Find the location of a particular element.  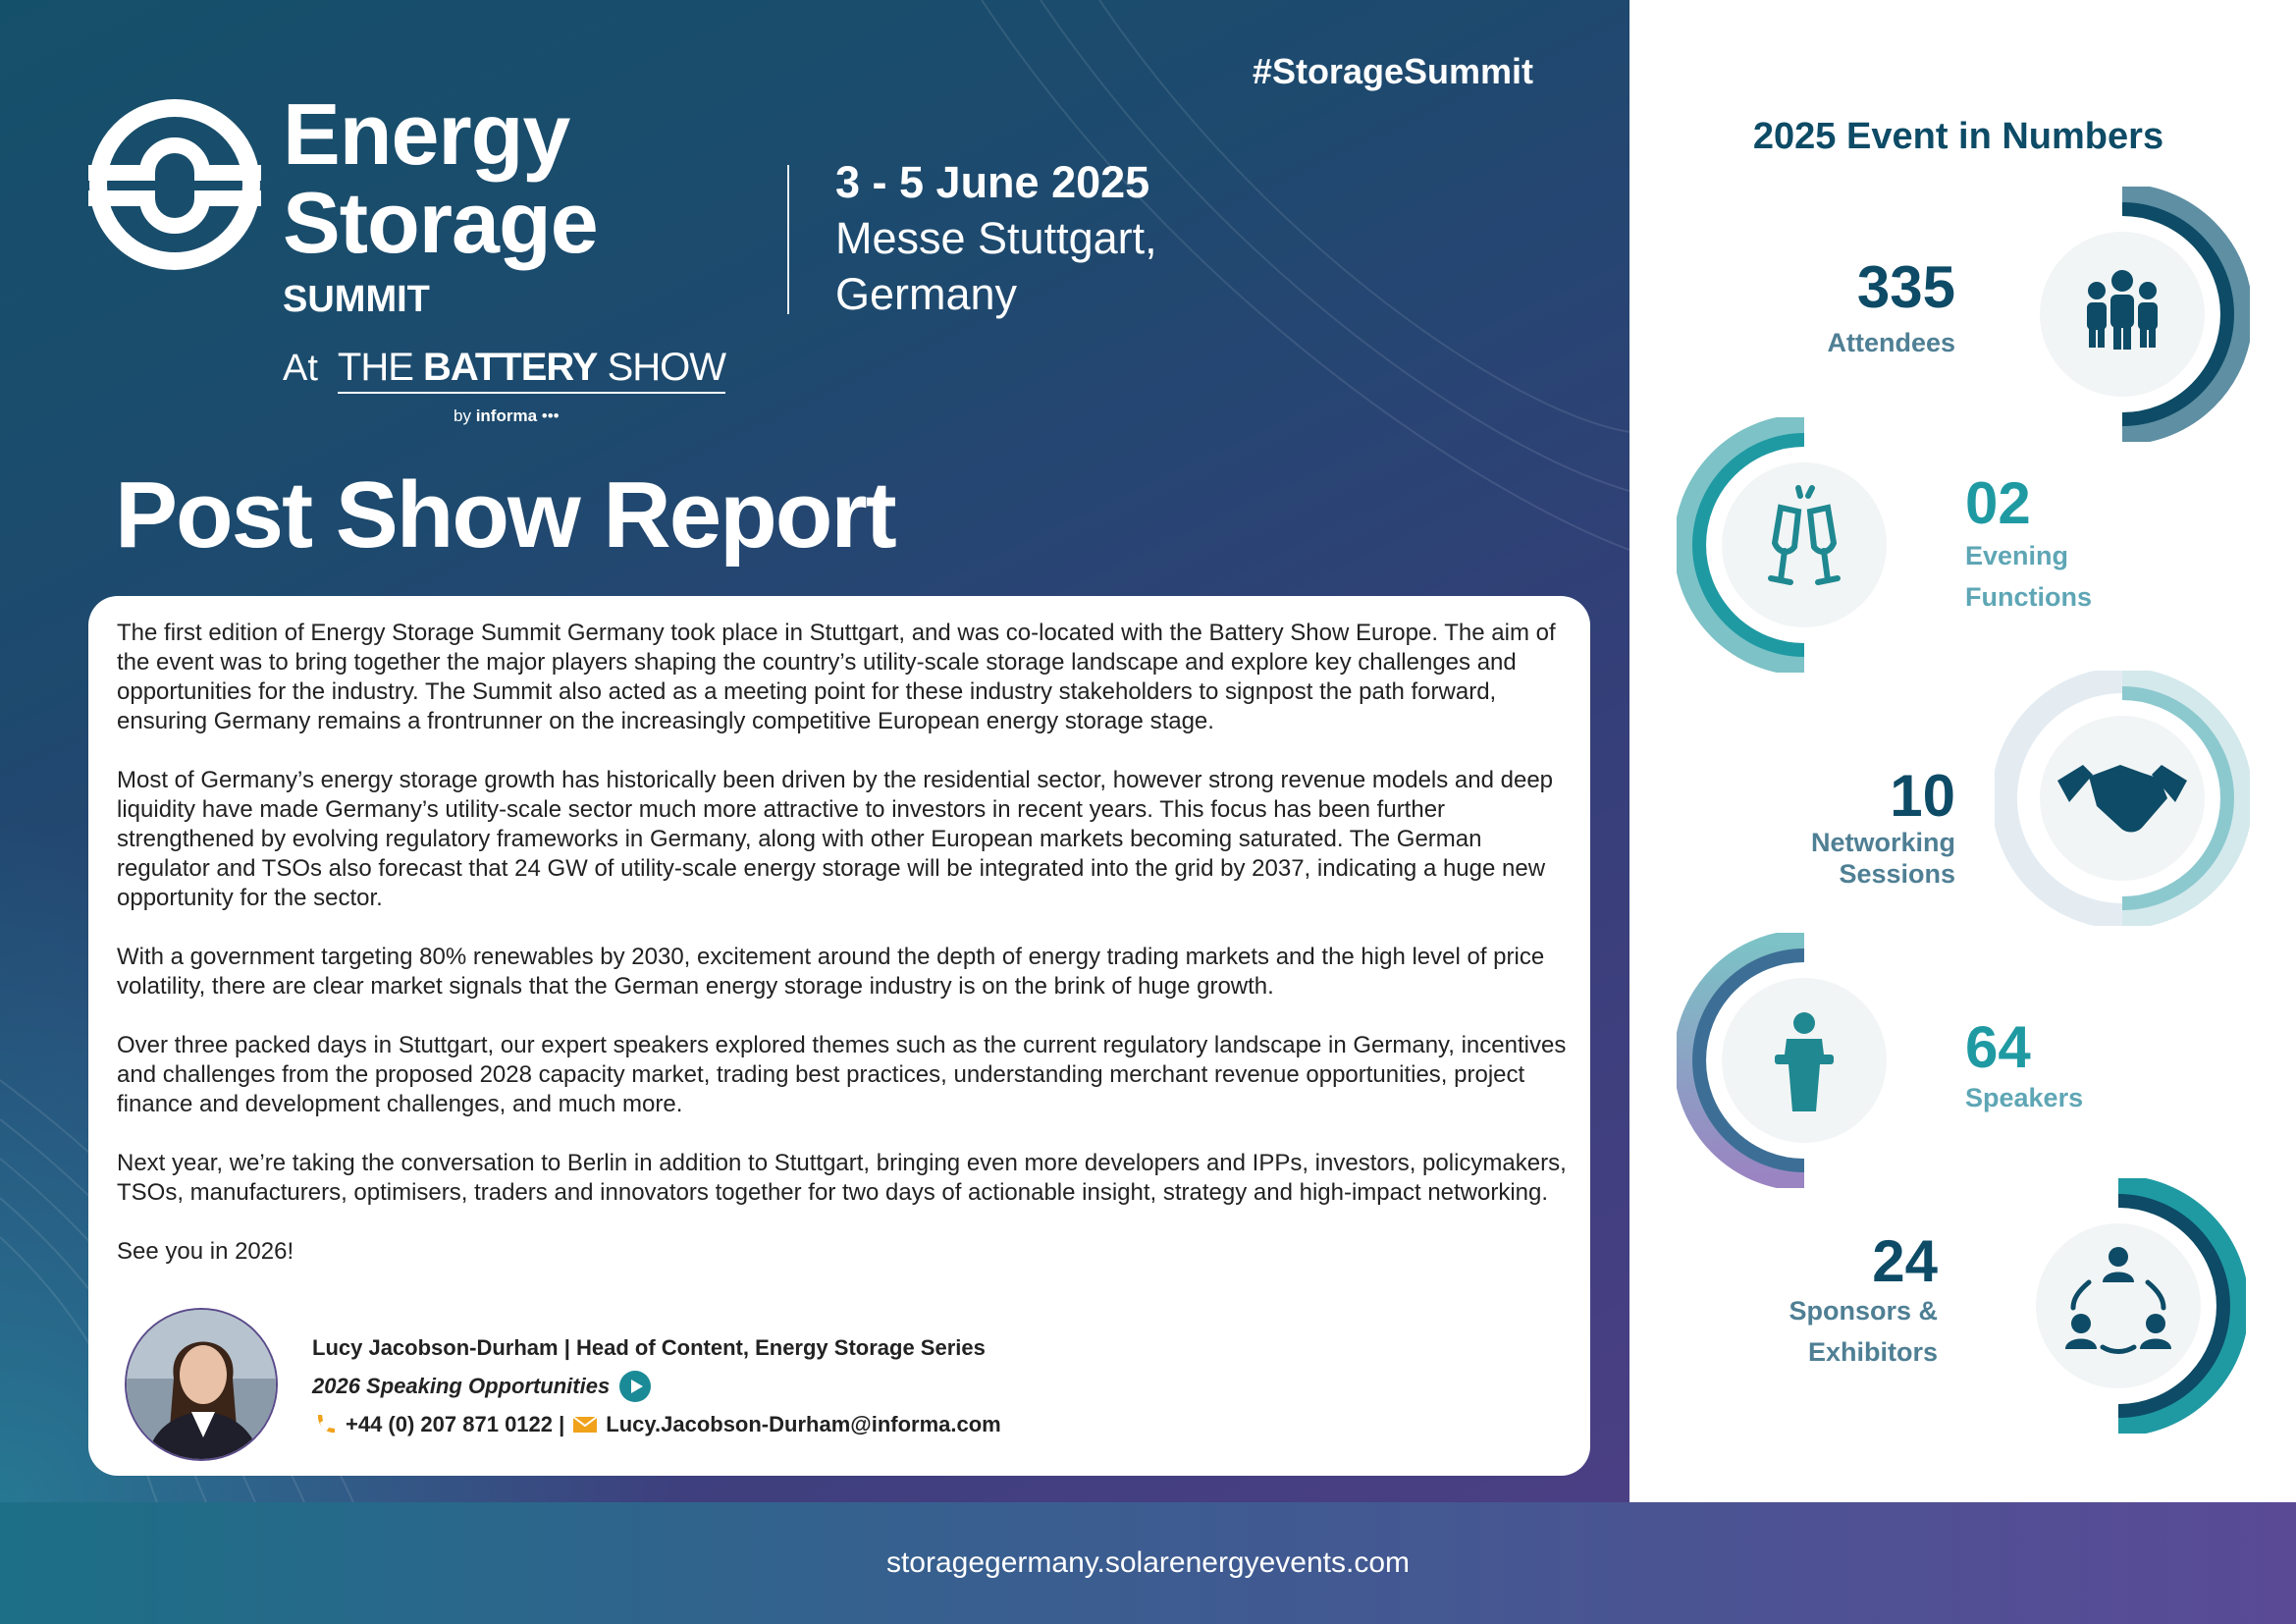

by-informa: by informa ••• is located at coordinates (507, 415).